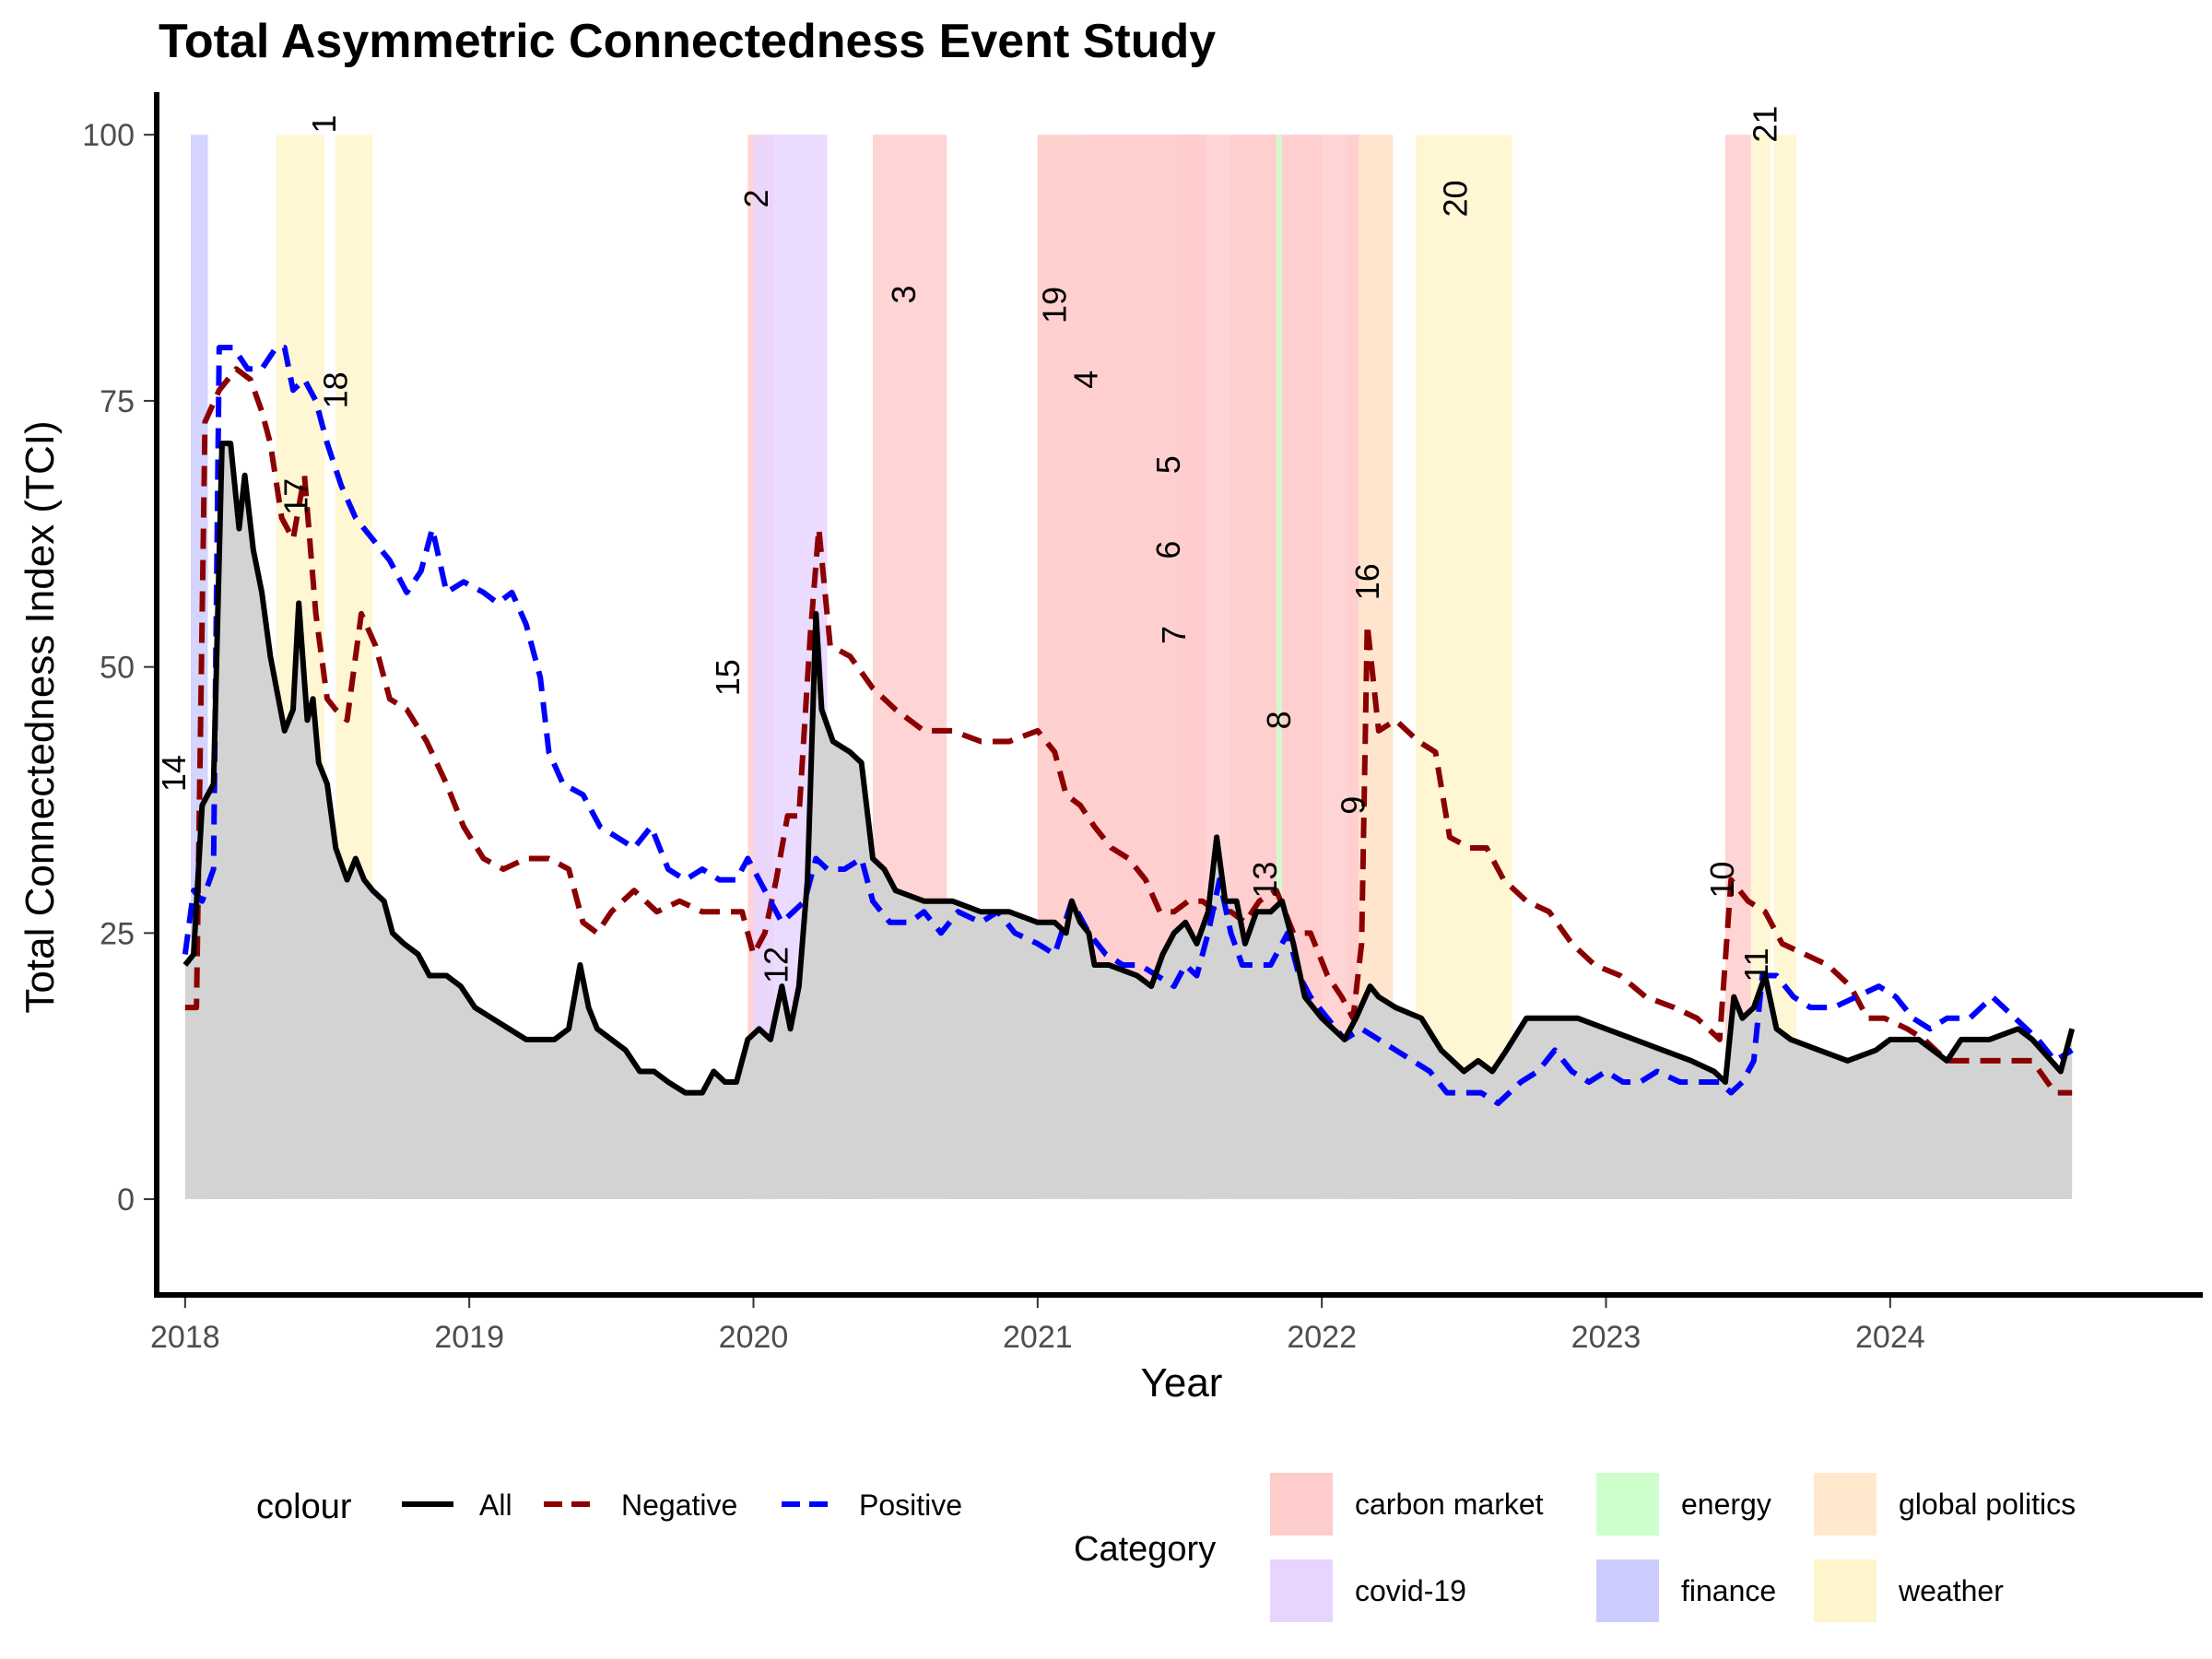 This screenshot has width=2212, height=1659. What do you see at coordinates (1168, 550) in the screenshot?
I see `event-label-6: 6` at bounding box center [1168, 550].